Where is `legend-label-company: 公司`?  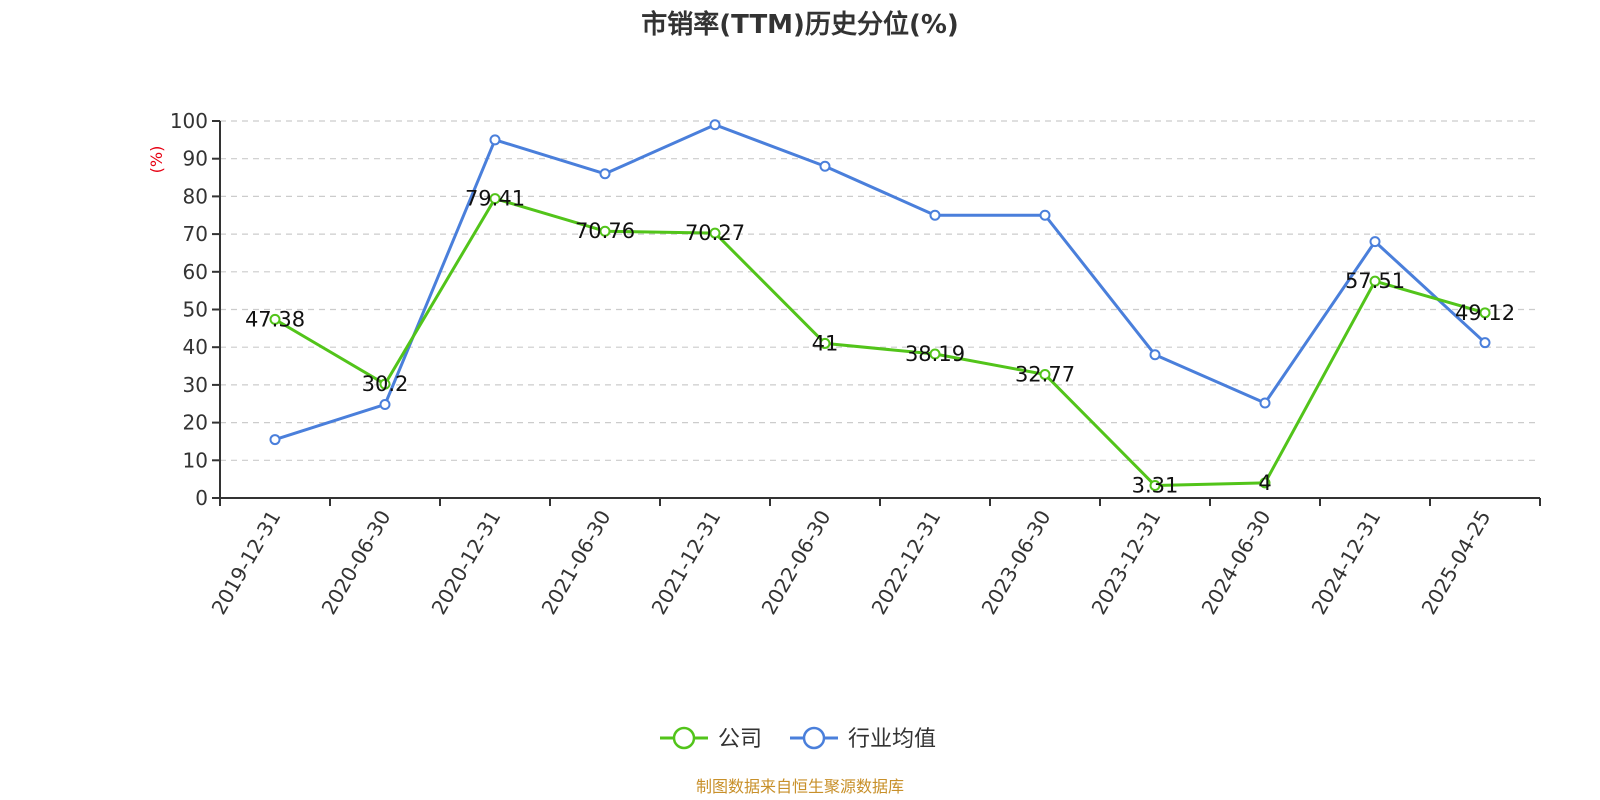
legend-label-company: 公司 is located at coordinates (740, 739).